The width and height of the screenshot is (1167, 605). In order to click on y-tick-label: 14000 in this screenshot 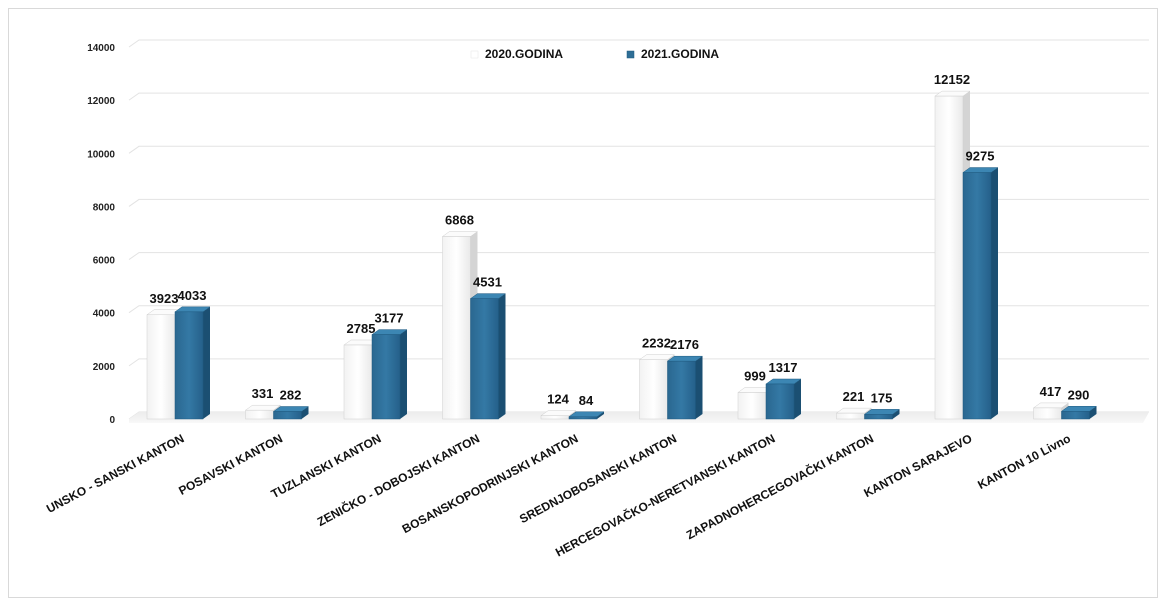, I will do `click(101, 48)`.